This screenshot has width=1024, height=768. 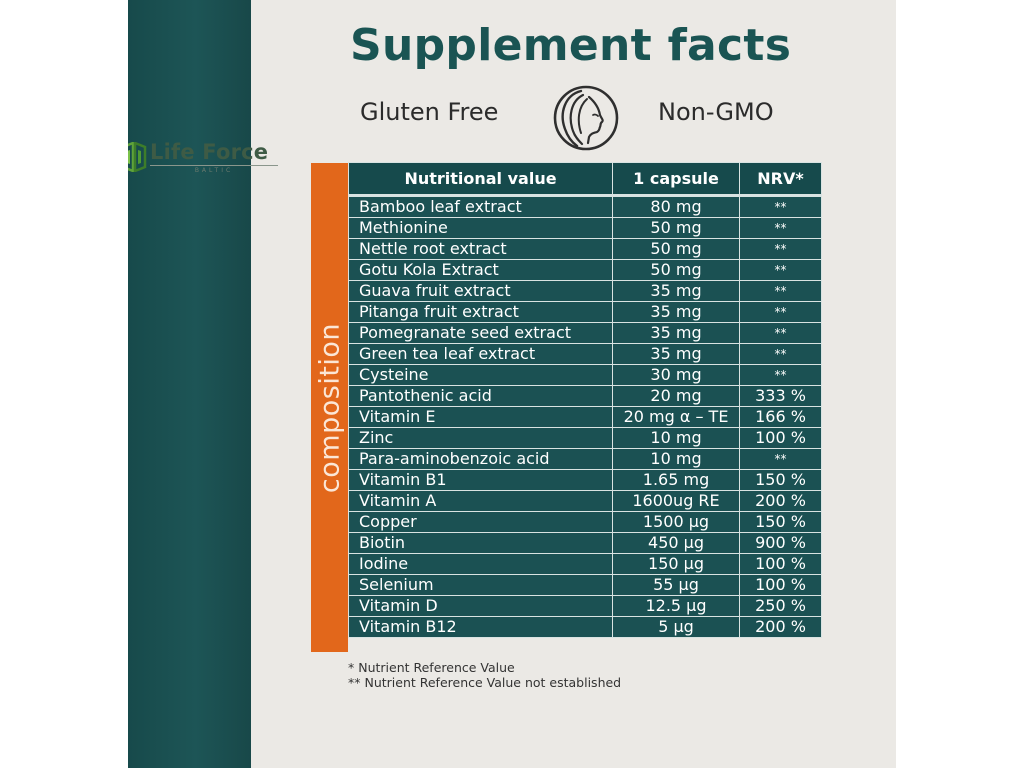 What do you see at coordinates (480, 396) in the screenshot?
I see `ingredient-name: Pantothenic acid` at bounding box center [480, 396].